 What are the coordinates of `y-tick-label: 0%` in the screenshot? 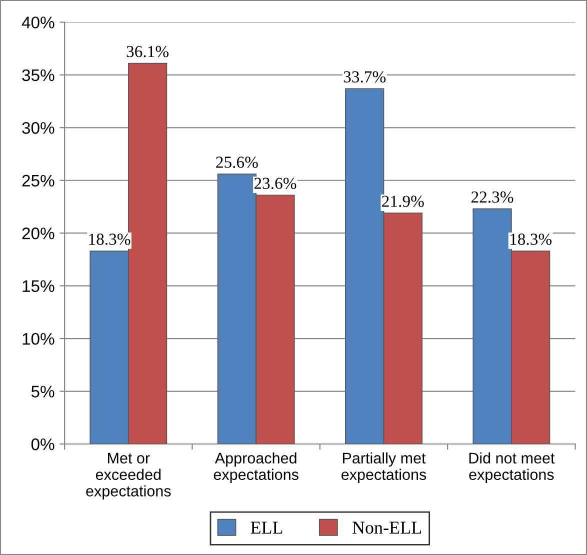 It's located at (42, 444).